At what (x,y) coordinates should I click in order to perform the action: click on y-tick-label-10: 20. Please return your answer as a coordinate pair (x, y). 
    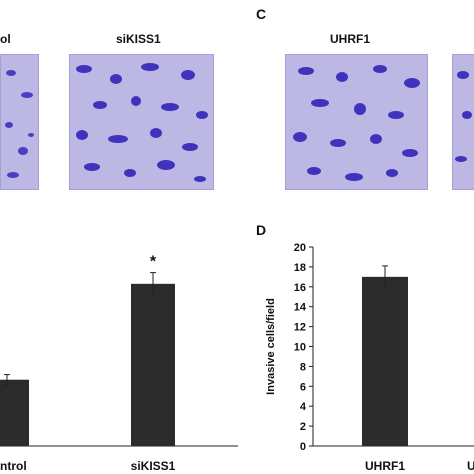
    Looking at the image, I should click on (300, 248).